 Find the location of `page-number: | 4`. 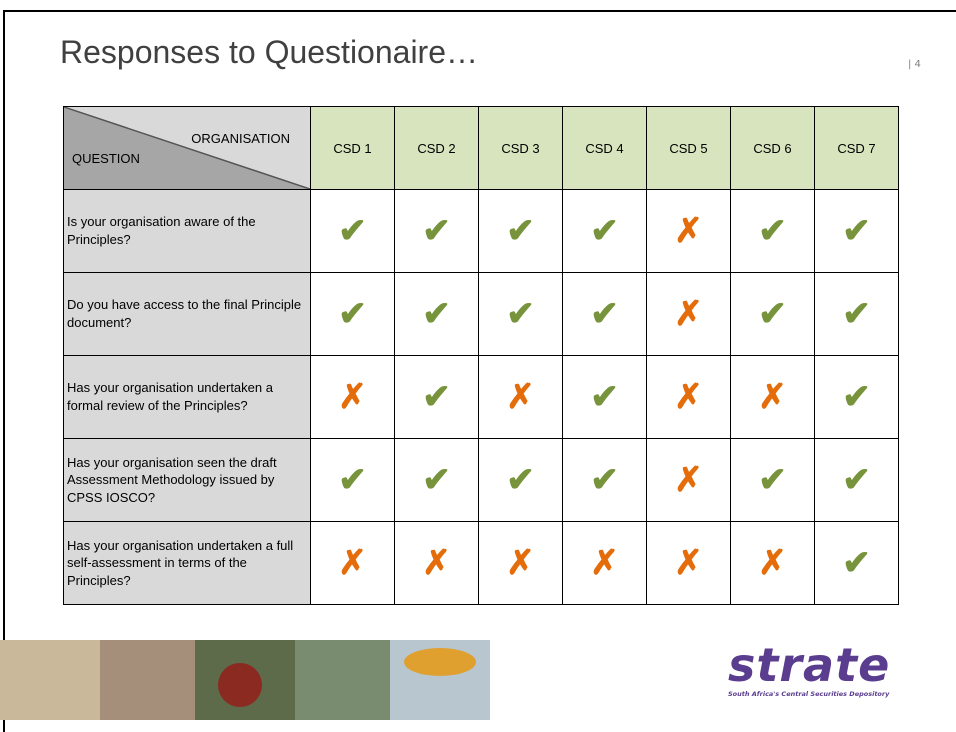

page-number: | 4 is located at coordinates (914, 64).